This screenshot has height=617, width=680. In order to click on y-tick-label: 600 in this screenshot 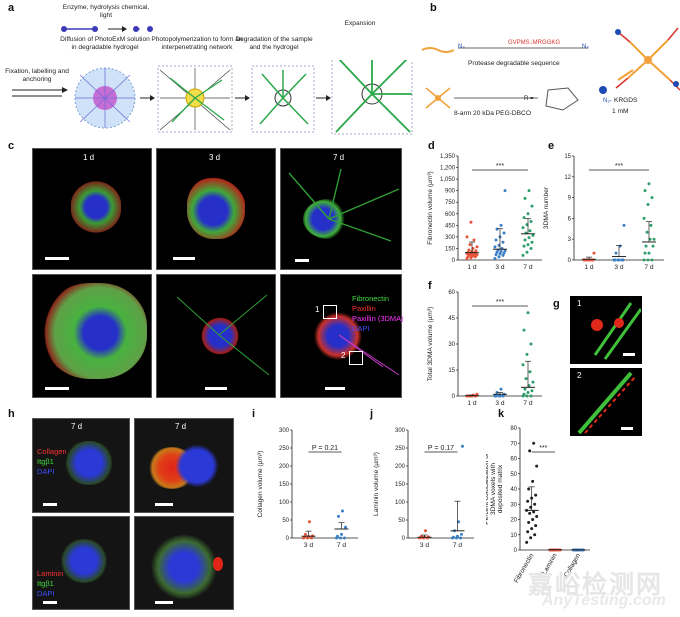, I will do `click(450, 215)`.